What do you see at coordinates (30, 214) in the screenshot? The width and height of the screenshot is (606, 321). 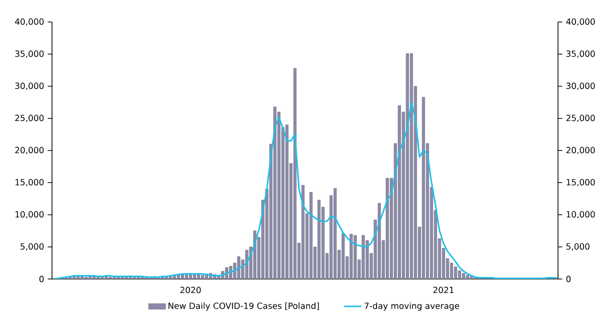 I see `y-tick-label: 10,000` at bounding box center [30, 214].